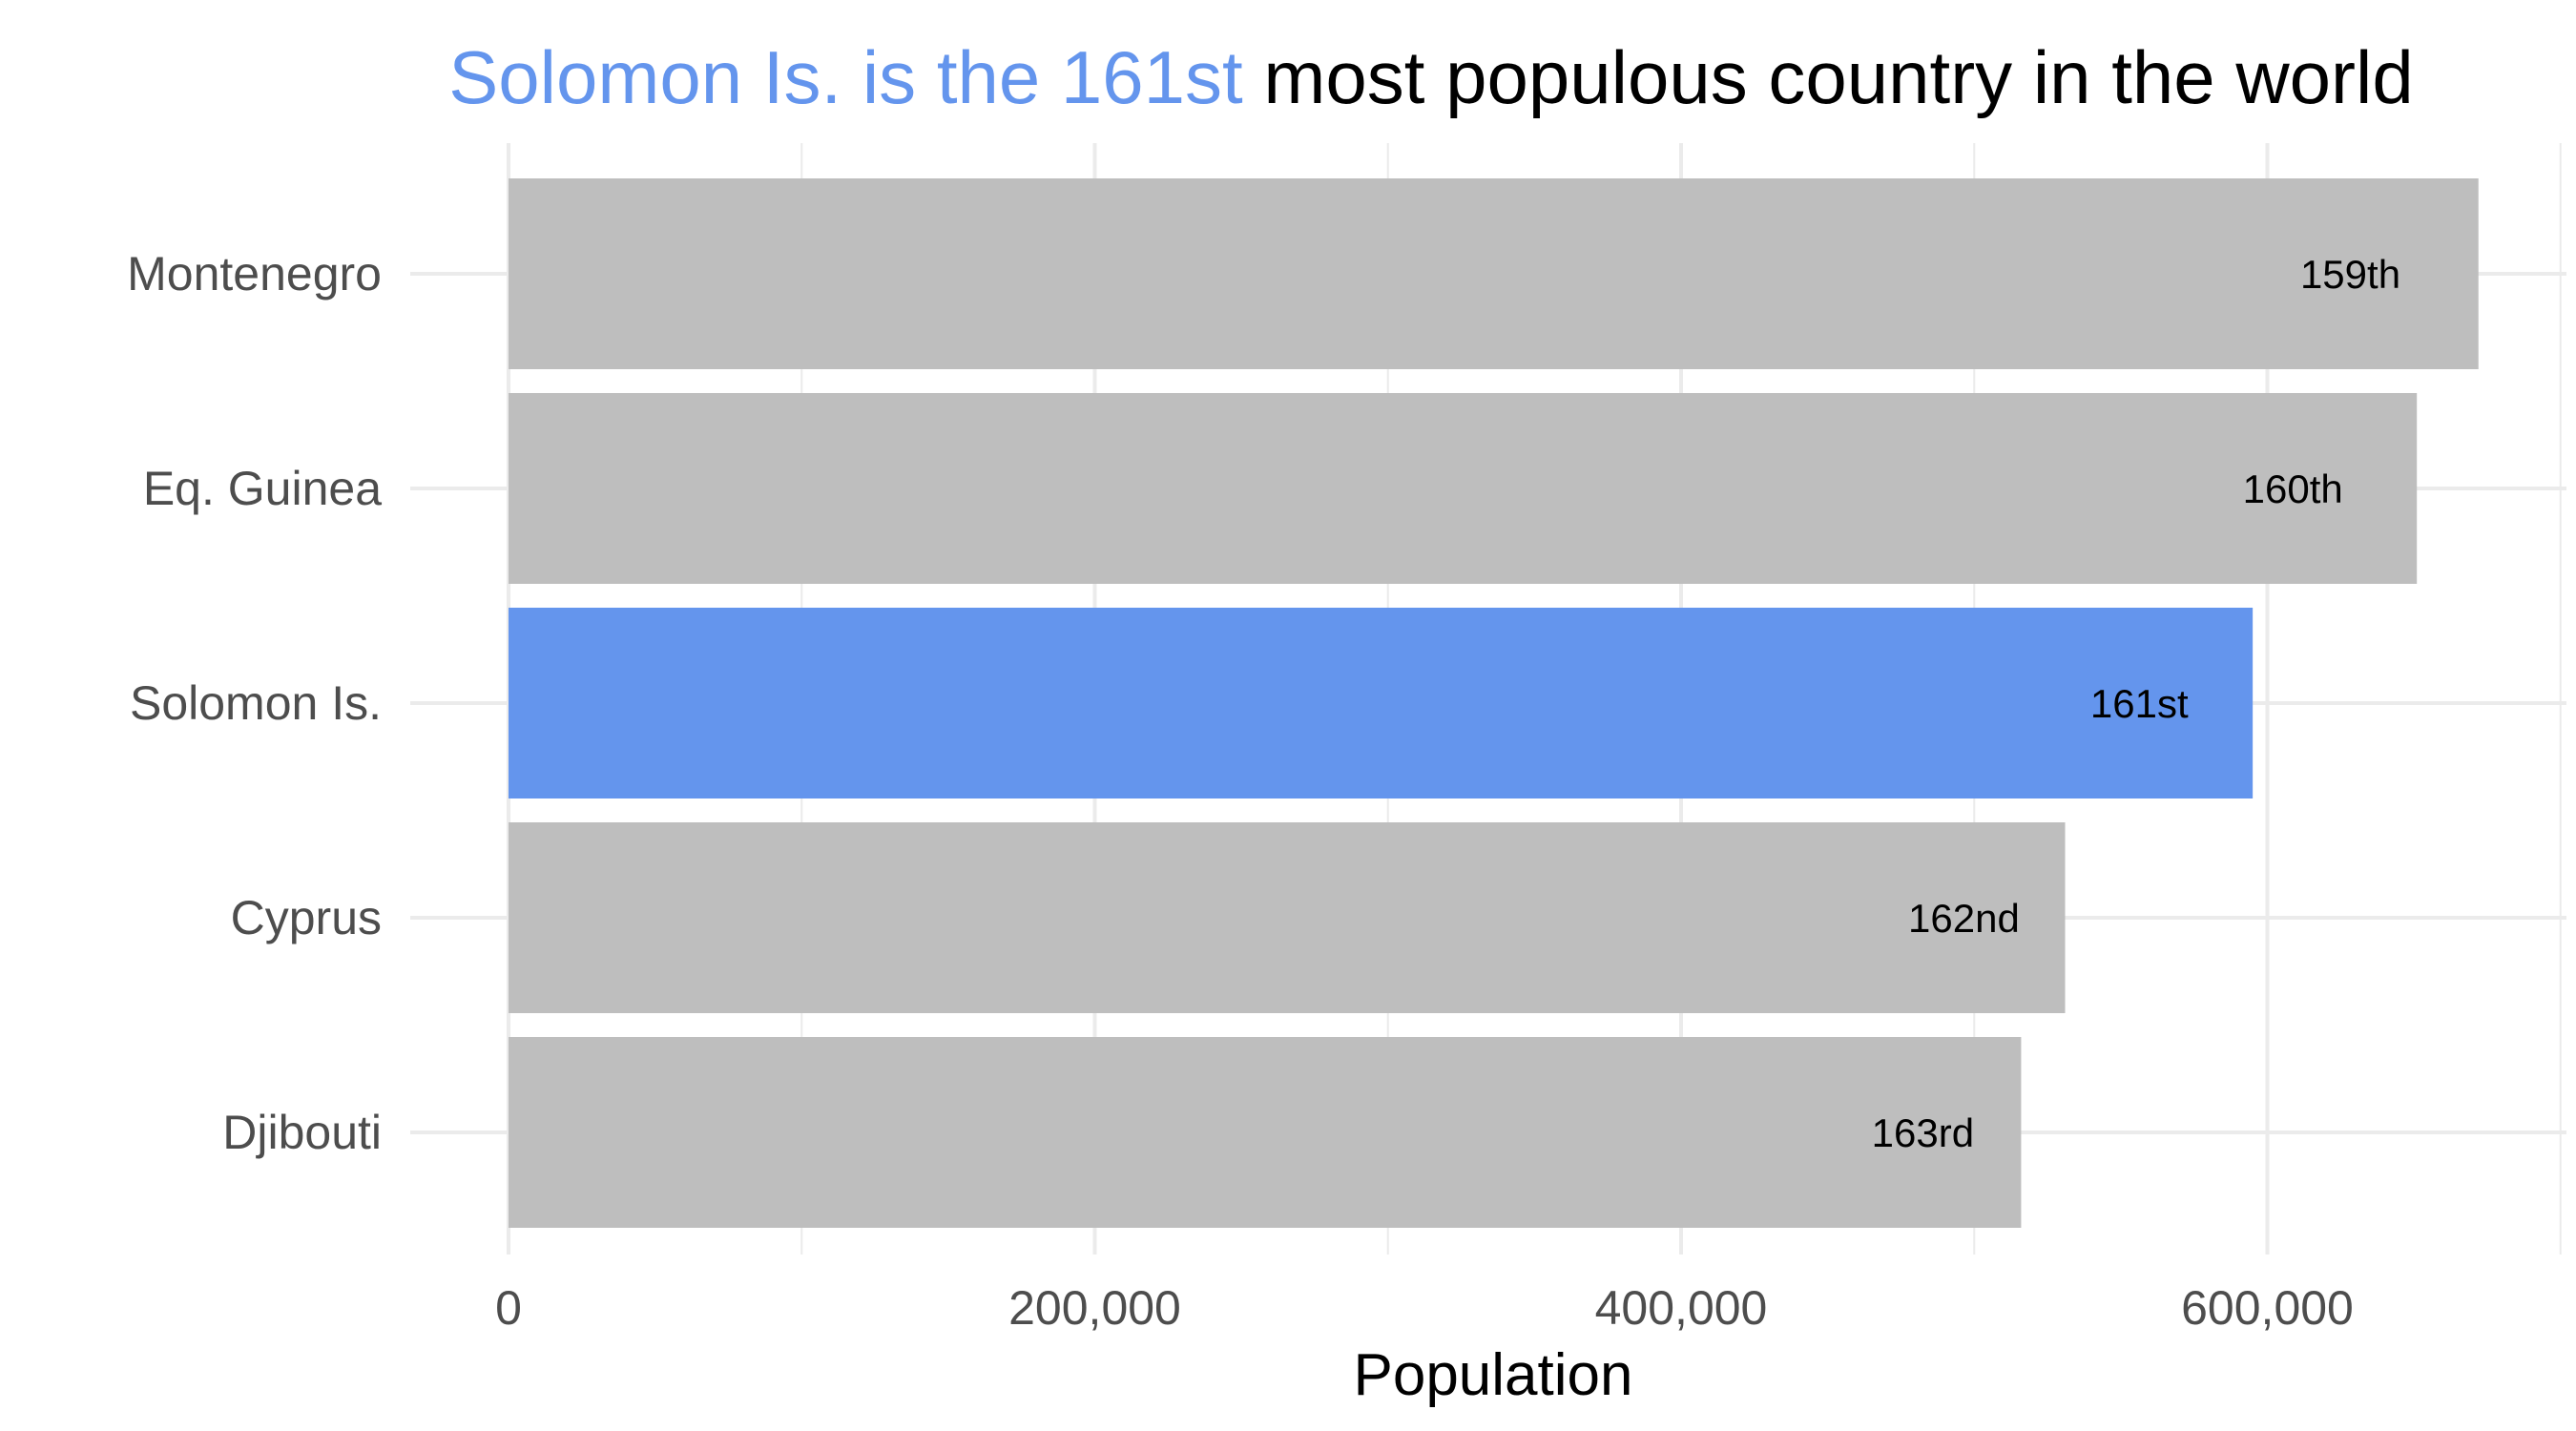  I want to click on data-label: 163rd, so click(1923, 1132).